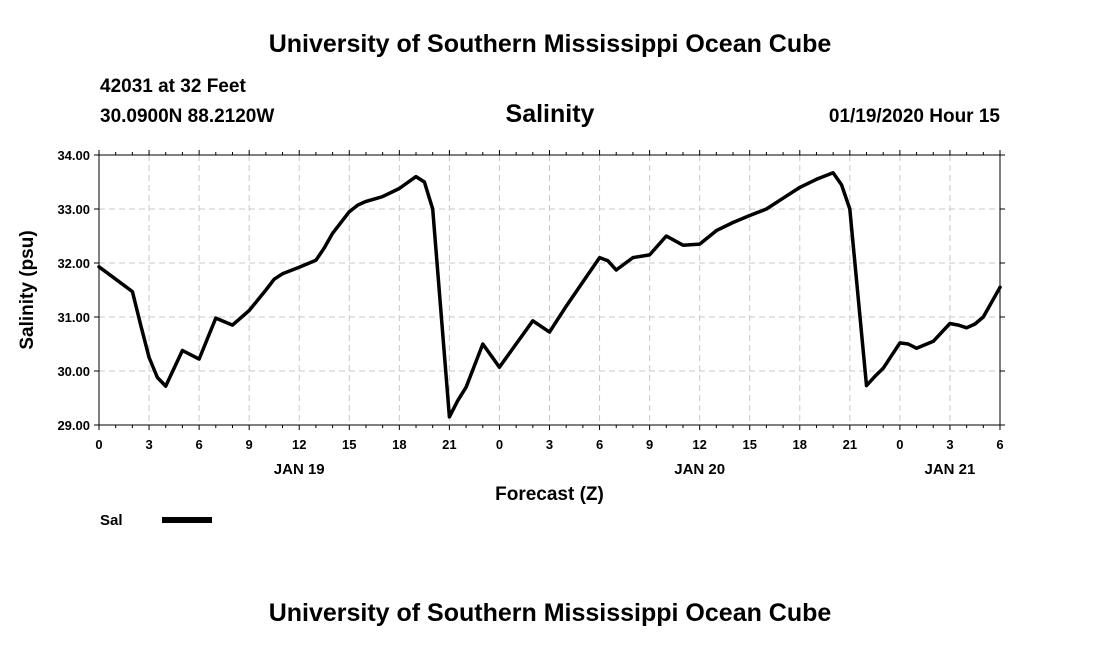 The image size is (1100, 650). I want to click on datetime-label: 01/19/2020 Hour 15, so click(914, 116).